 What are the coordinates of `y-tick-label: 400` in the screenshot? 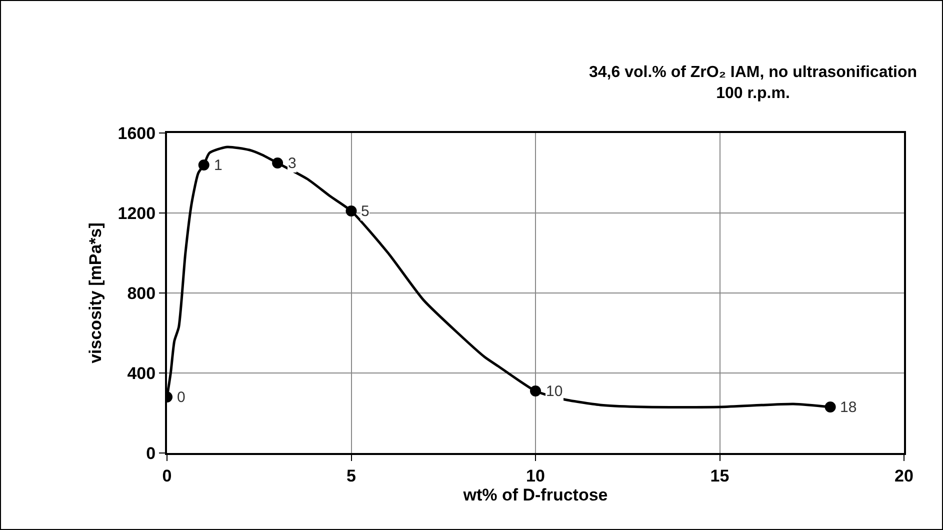 It's located at (141, 373).